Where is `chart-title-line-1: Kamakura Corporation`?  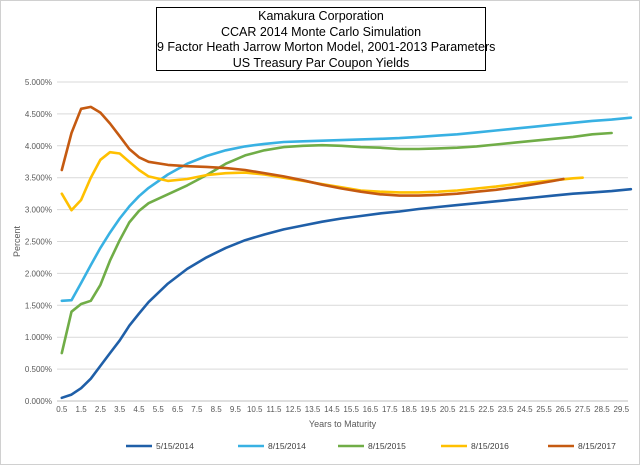
chart-title-line-1: Kamakura Corporation is located at coordinates (321, 16).